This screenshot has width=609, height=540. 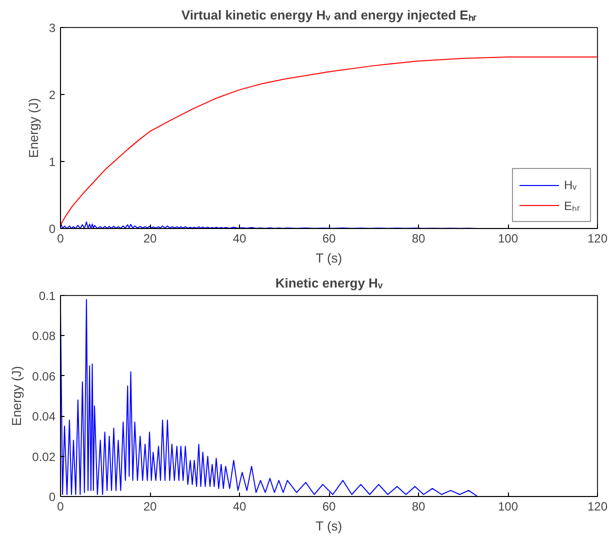 What do you see at coordinates (572, 206) in the screenshot?
I see `legend-label: Eₕᵣ` at bounding box center [572, 206].